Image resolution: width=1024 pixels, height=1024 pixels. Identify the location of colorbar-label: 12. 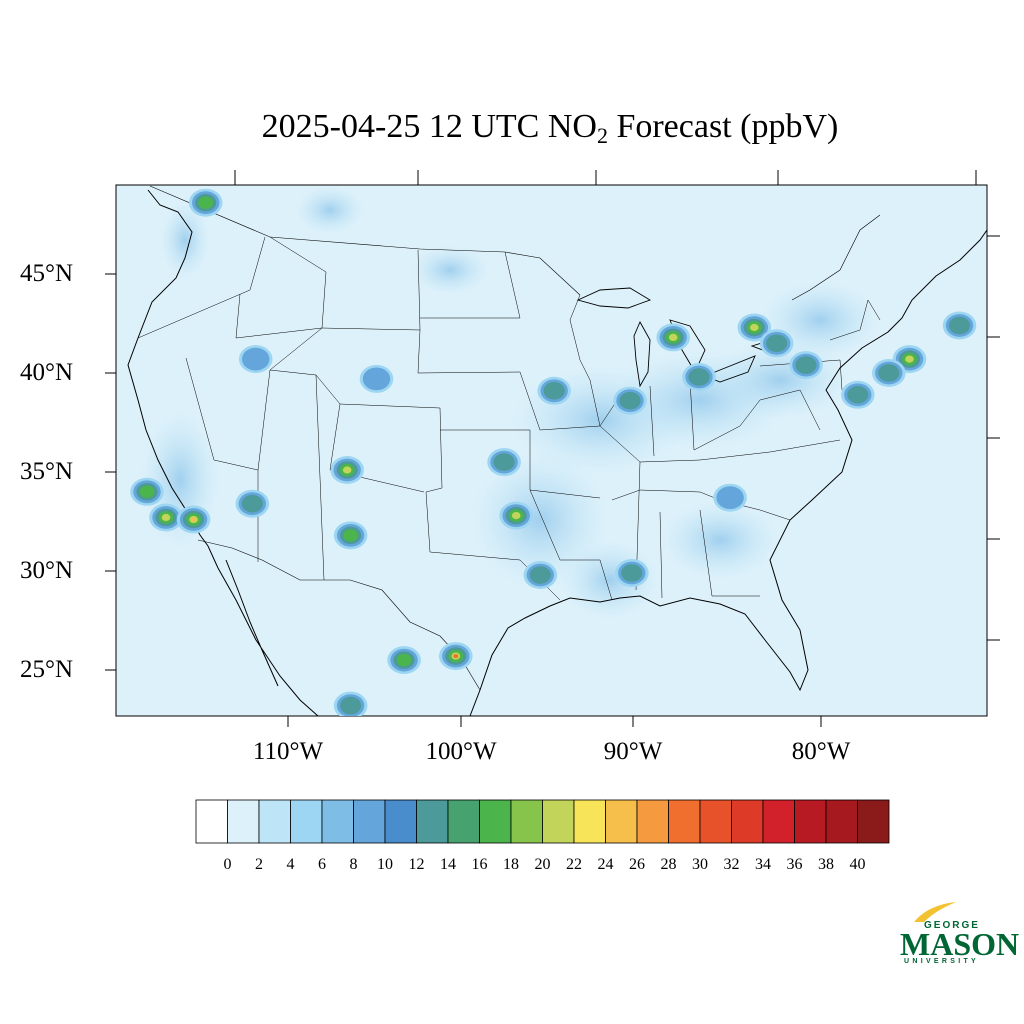
(416, 864).